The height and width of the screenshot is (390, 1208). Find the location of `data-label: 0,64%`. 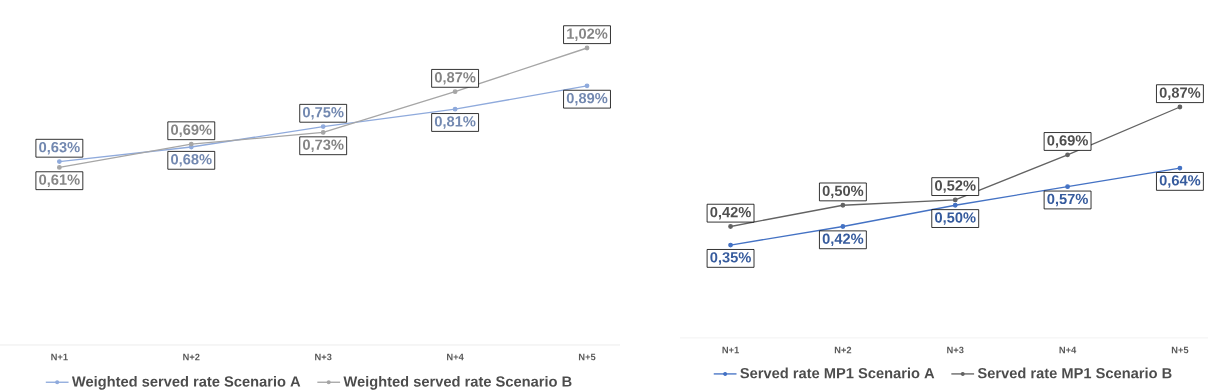

data-label: 0,64% is located at coordinates (1180, 181).